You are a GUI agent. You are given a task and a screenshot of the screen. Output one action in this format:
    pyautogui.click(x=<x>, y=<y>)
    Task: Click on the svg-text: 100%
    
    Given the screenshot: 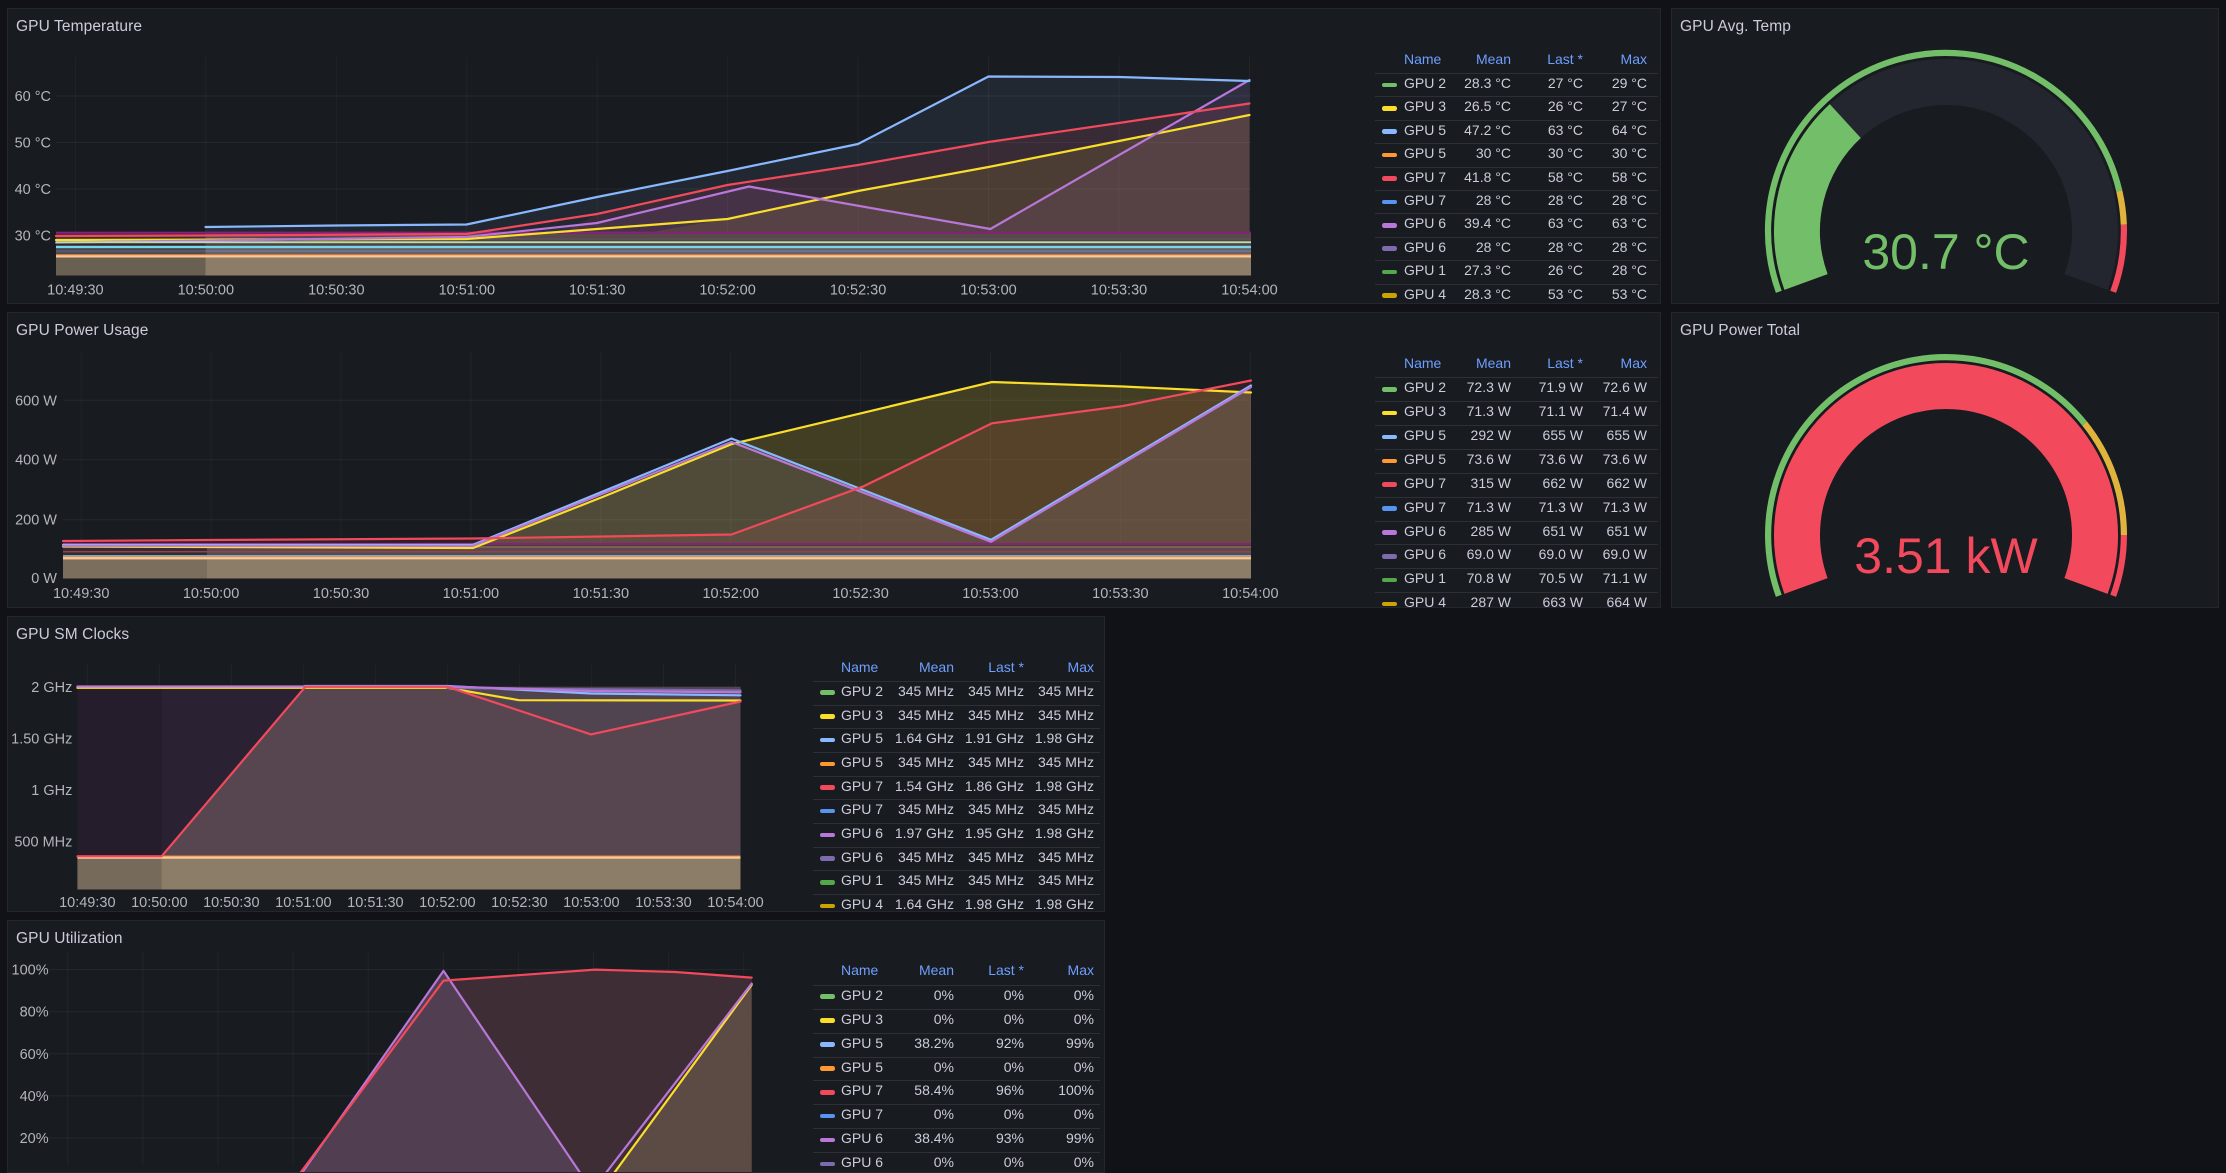 What is the action you would take?
    pyautogui.click(x=30, y=971)
    